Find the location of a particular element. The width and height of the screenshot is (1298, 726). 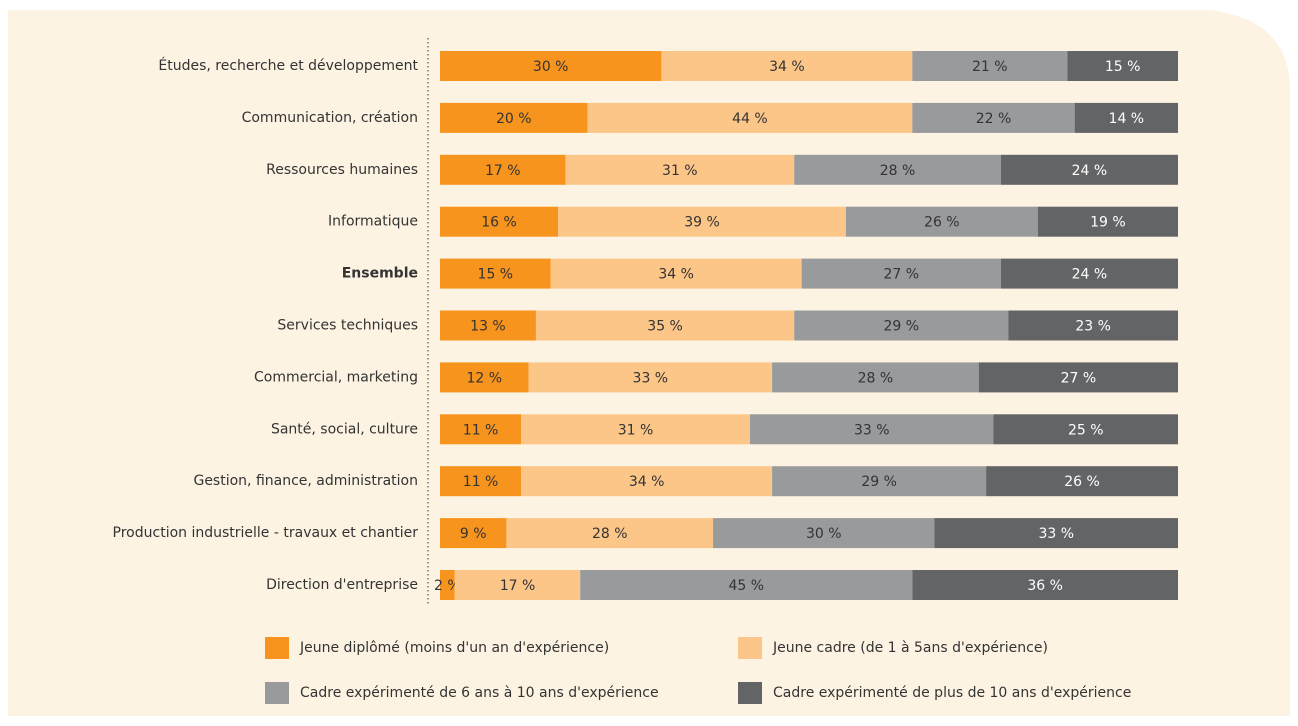

value-label: 2 % is located at coordinates (447, 586).